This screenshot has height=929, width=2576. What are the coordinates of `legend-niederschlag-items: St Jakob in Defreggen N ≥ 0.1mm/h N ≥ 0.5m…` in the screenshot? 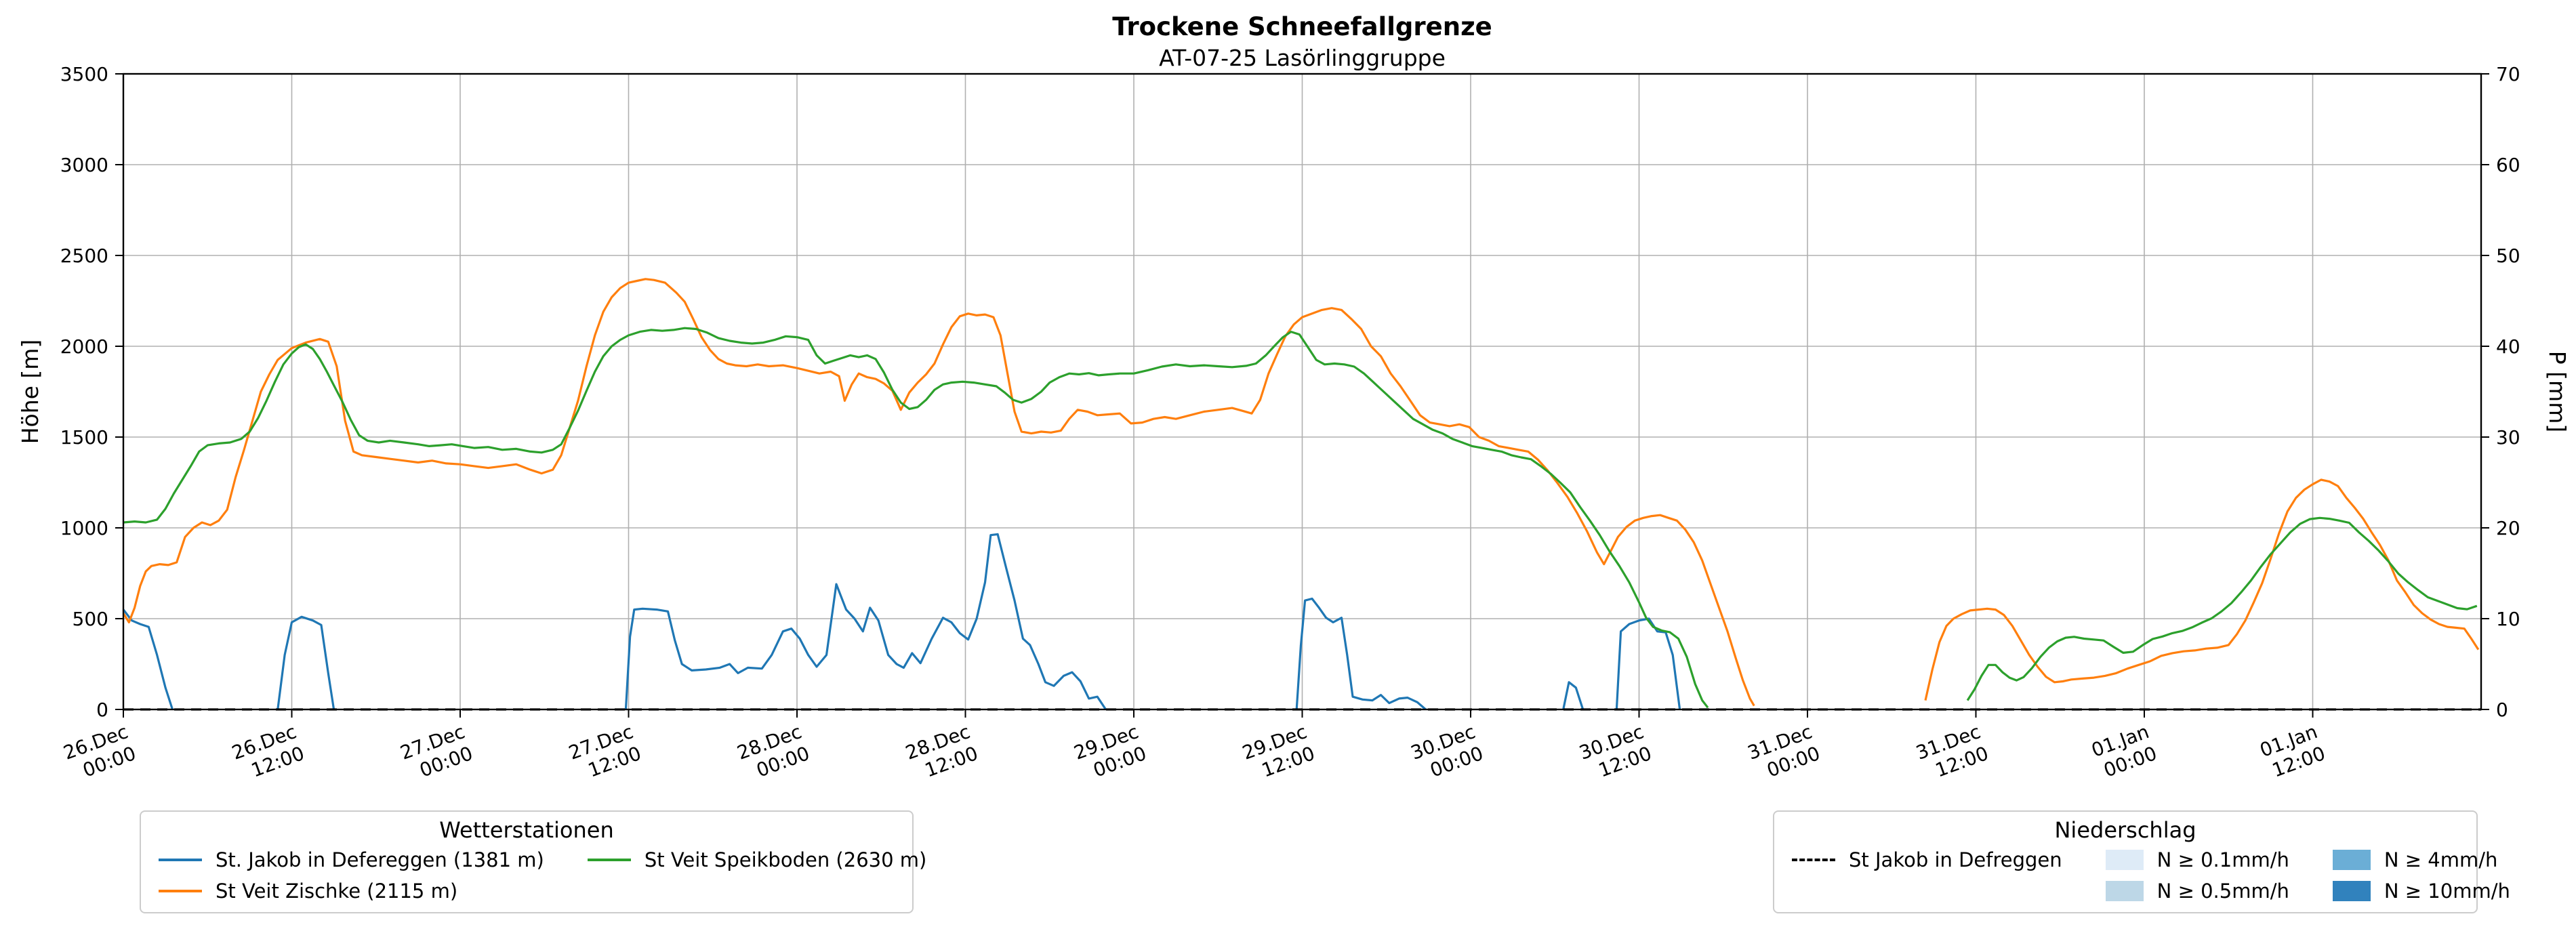 It's located at (2151, 876).